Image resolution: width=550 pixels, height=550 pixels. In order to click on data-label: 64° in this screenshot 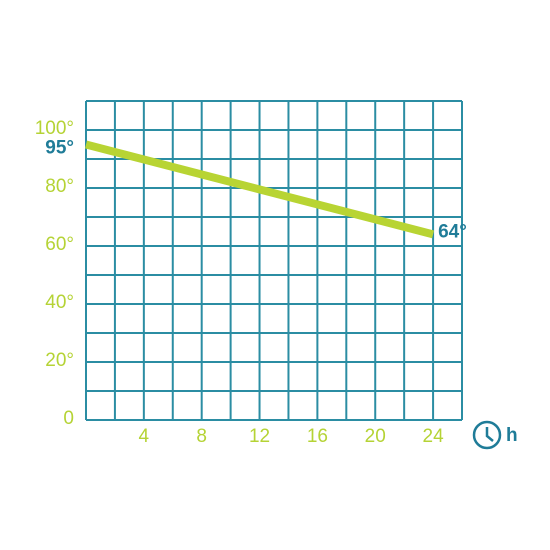, I will do `click(452, 231)`.